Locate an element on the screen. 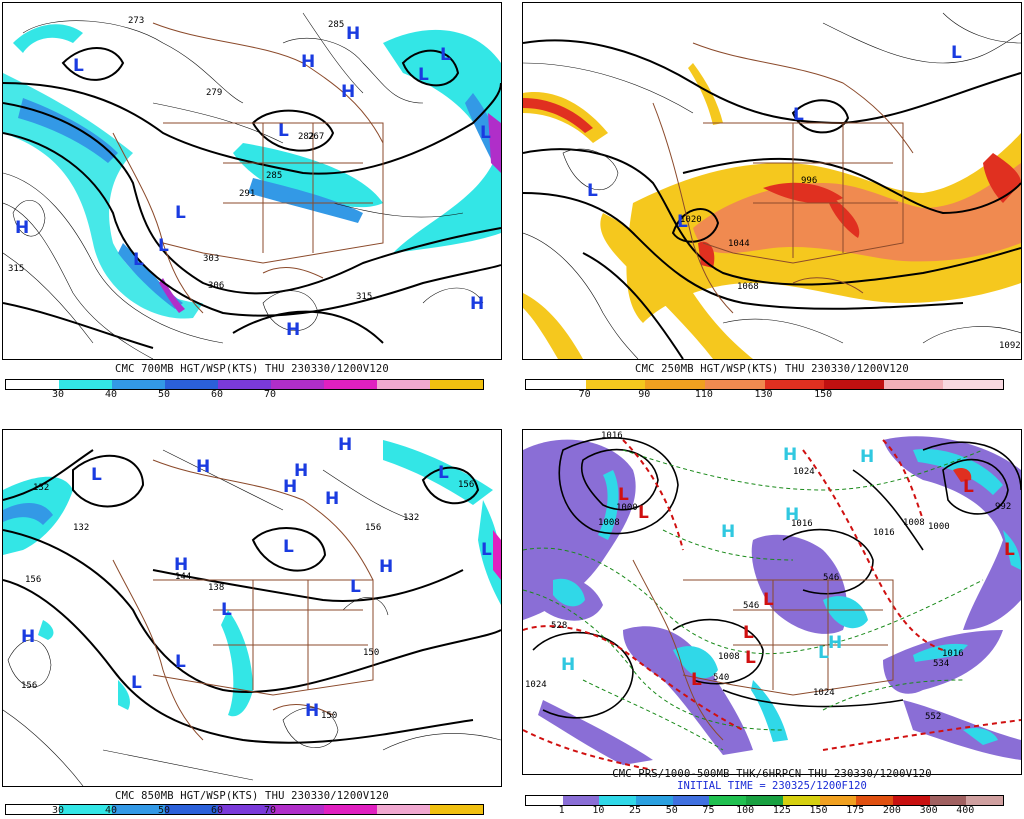 The height and width of the screenshot is (819, 1024). contour-label: 1000 is located at coordinates (939, 527).